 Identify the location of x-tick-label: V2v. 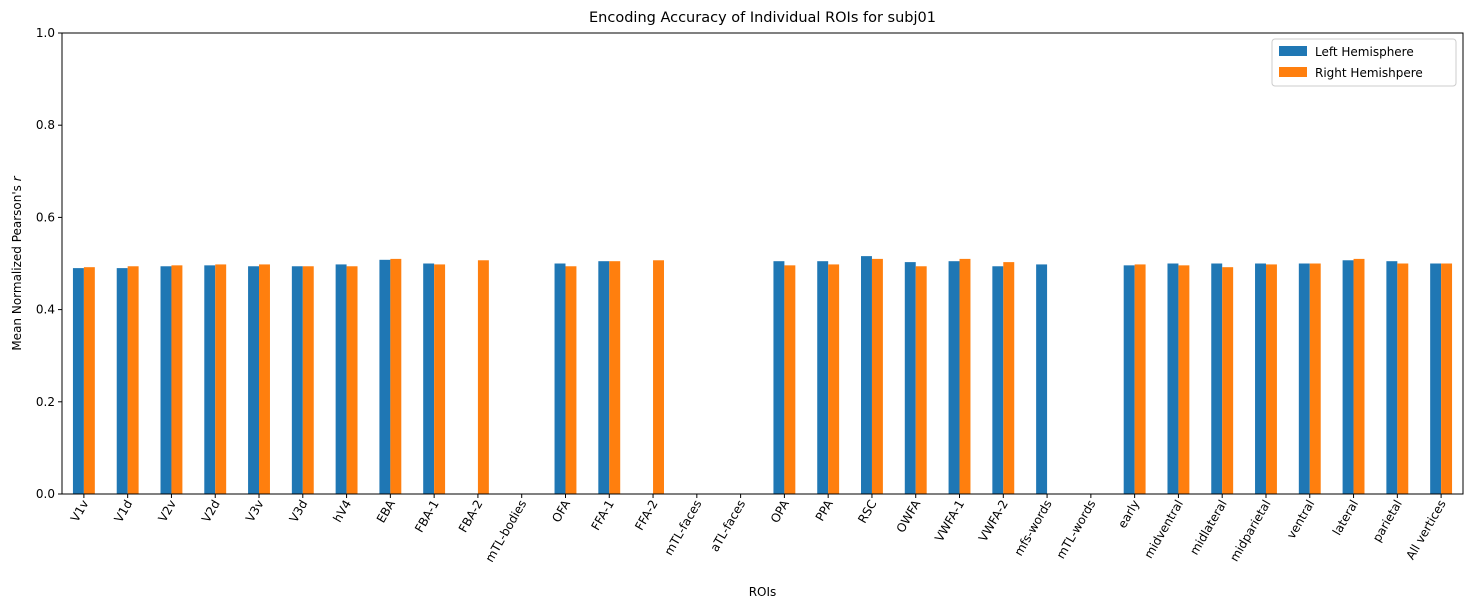
(167, 511).